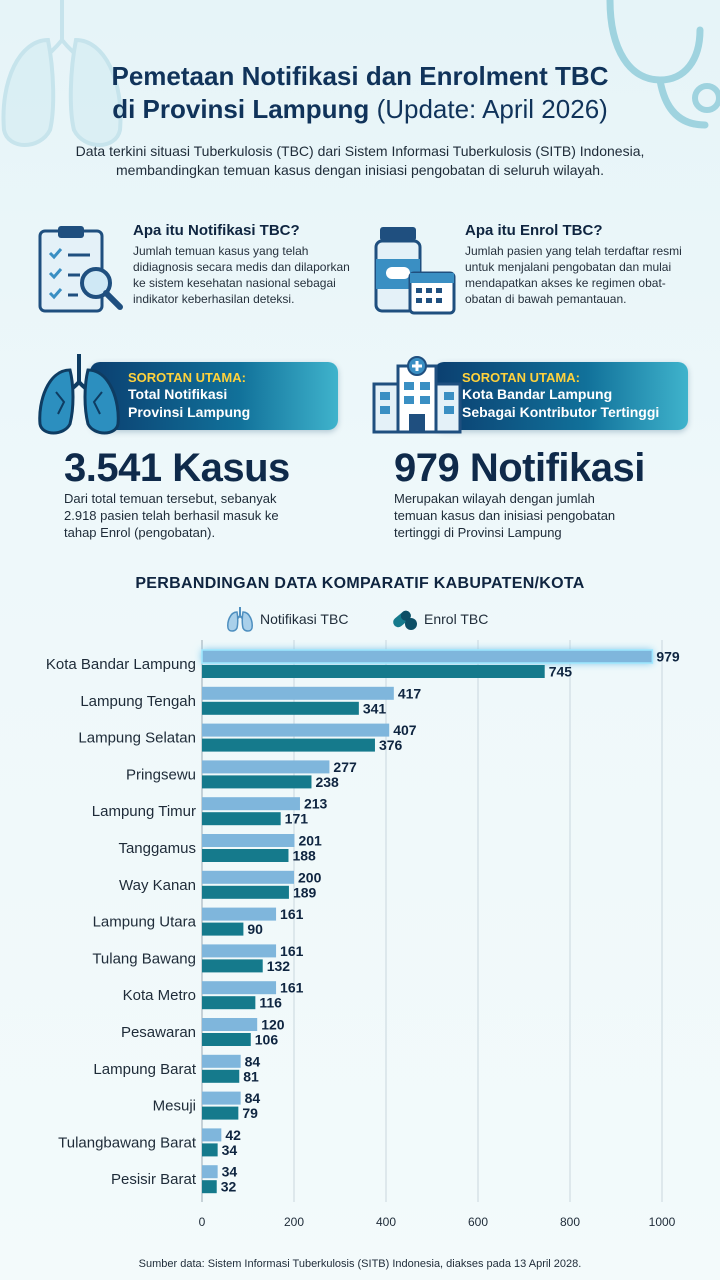 The width and height of the screenshot is (720, 1280). What do you see at coordinates (521, 377) in the screenshot?
I see `highlight-right-tag: SOROTAN UTAMA:` at bounding box center [521, 377].